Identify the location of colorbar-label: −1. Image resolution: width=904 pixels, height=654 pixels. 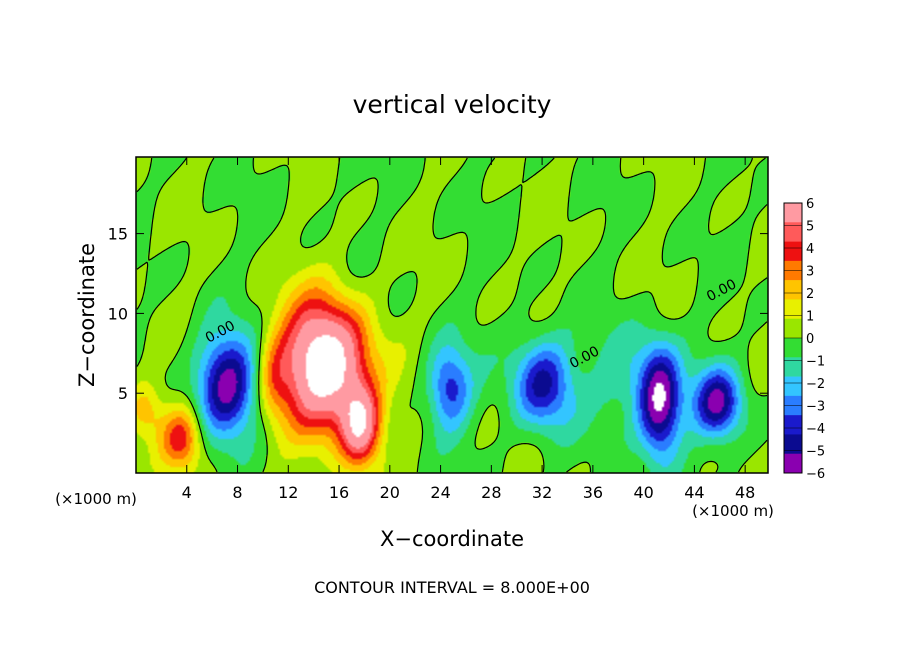
(815, 362).